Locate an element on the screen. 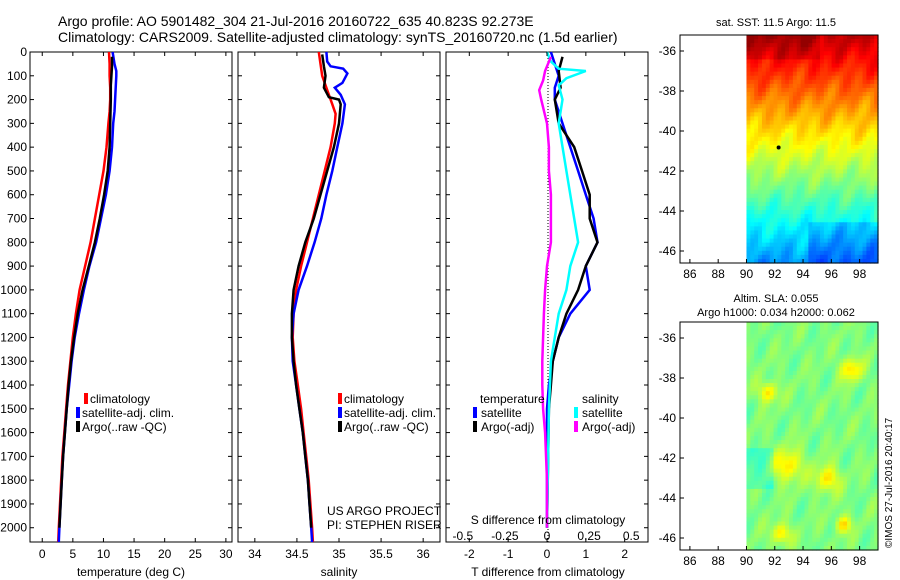 The image size is (900, 580). legend-header-temperature: temperature is located at coordinates (512, 399).